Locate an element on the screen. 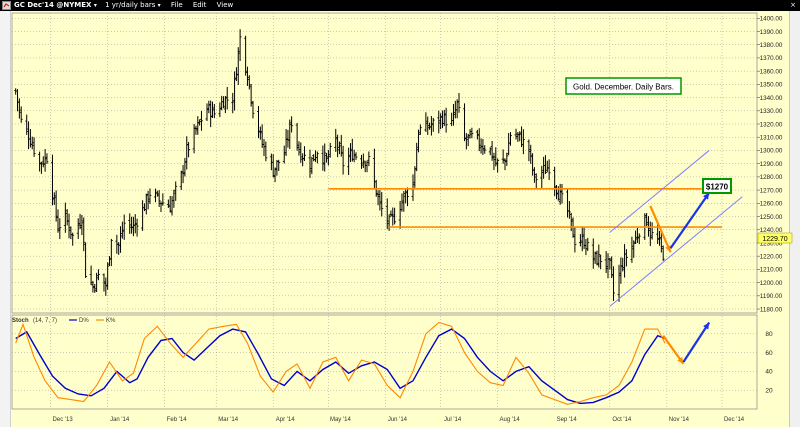  orange-price-arrow-shaft is located at coordinates (660, 229).